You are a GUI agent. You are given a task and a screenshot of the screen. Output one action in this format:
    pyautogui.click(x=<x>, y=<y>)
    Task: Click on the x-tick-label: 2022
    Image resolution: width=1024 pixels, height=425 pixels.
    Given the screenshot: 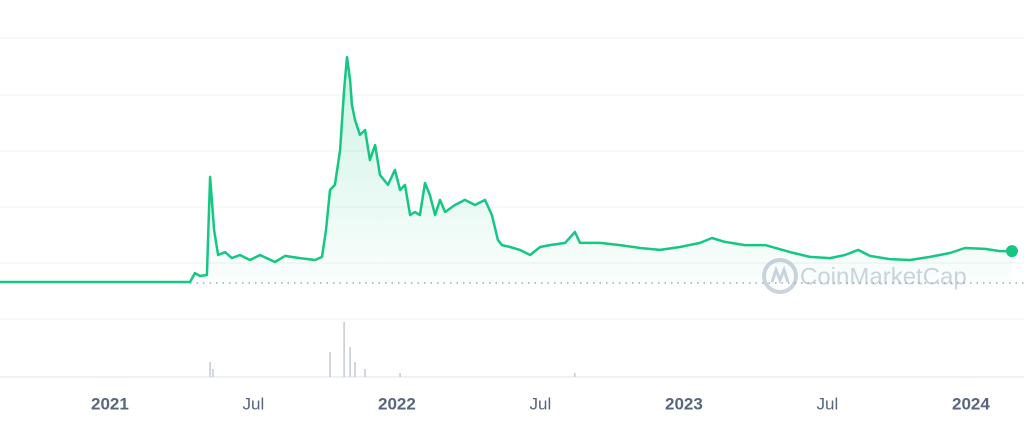 What is the action you would take?
    pyautogui.click(x=397, y=403)
    